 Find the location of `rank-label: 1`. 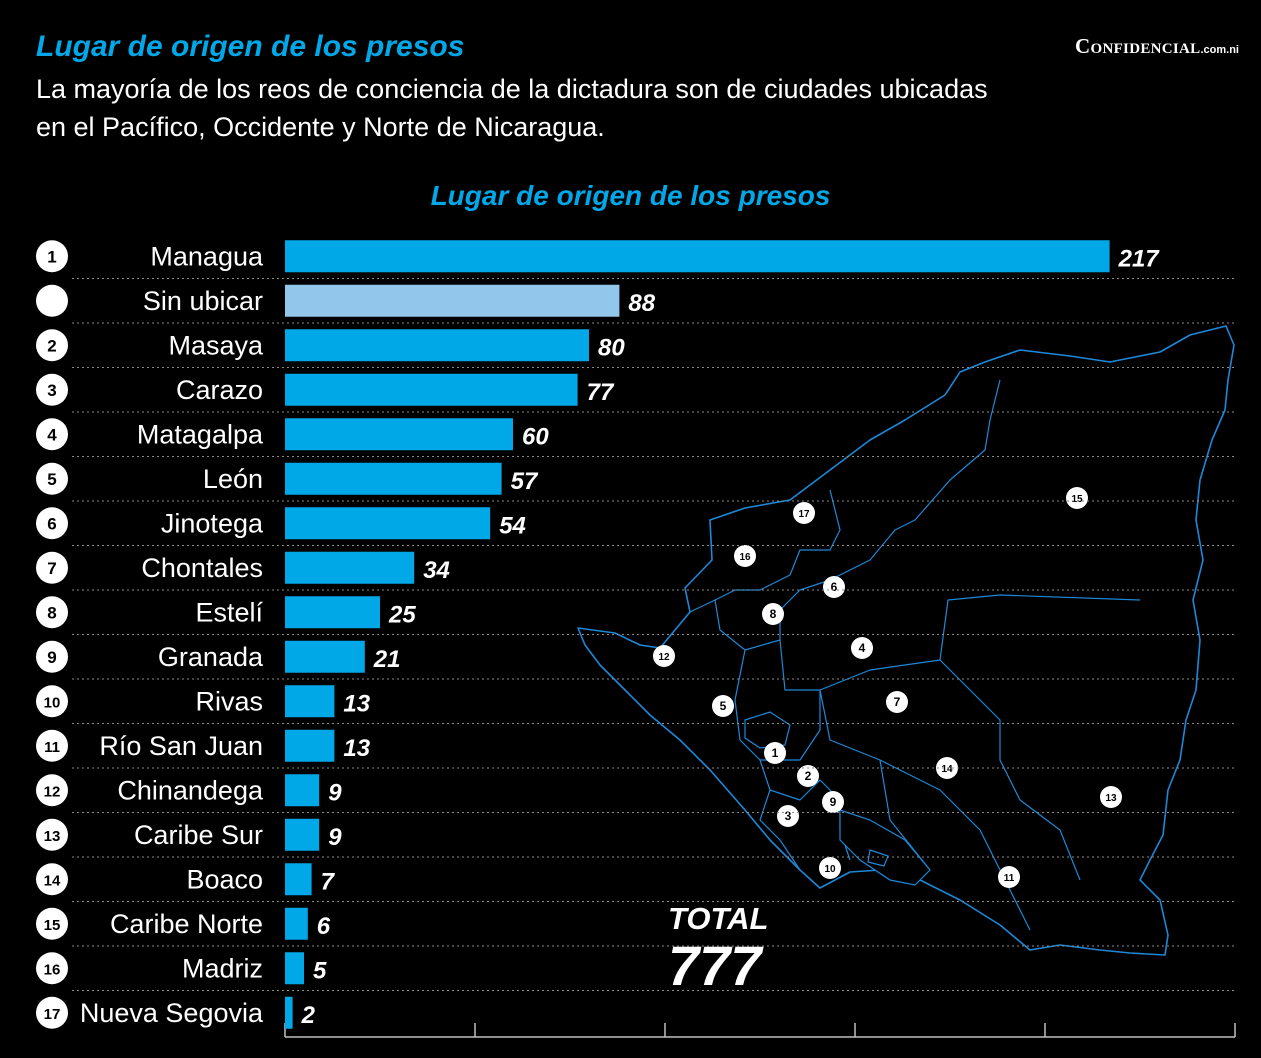

rank-label: 1 is located at coordinates (51, 256).